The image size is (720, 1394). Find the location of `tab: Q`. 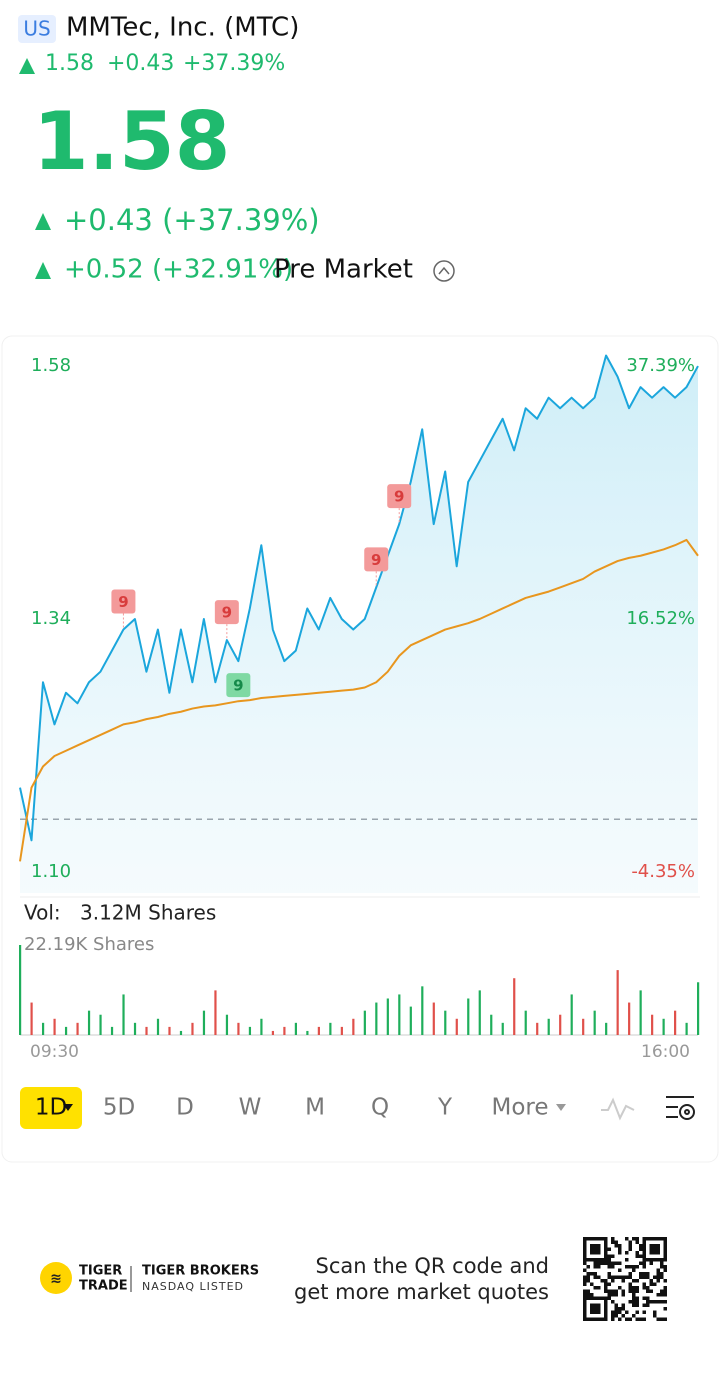

tab: Q is located at coordinates (380, 1108).